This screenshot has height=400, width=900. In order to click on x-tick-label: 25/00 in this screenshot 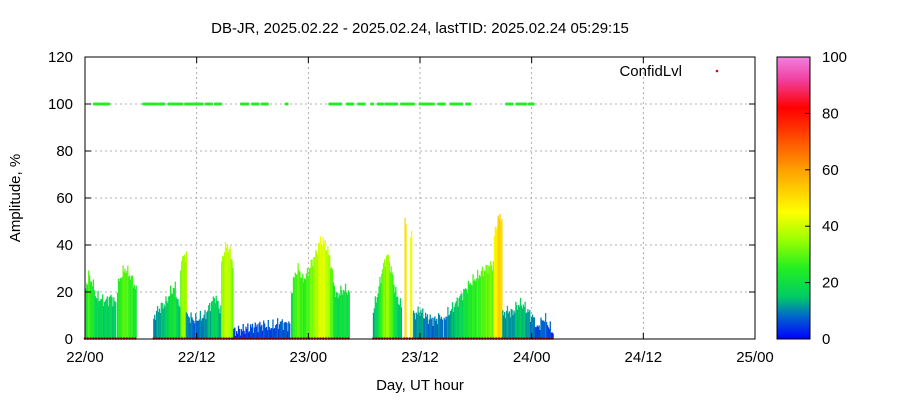, I will do `click(755, 357)`.